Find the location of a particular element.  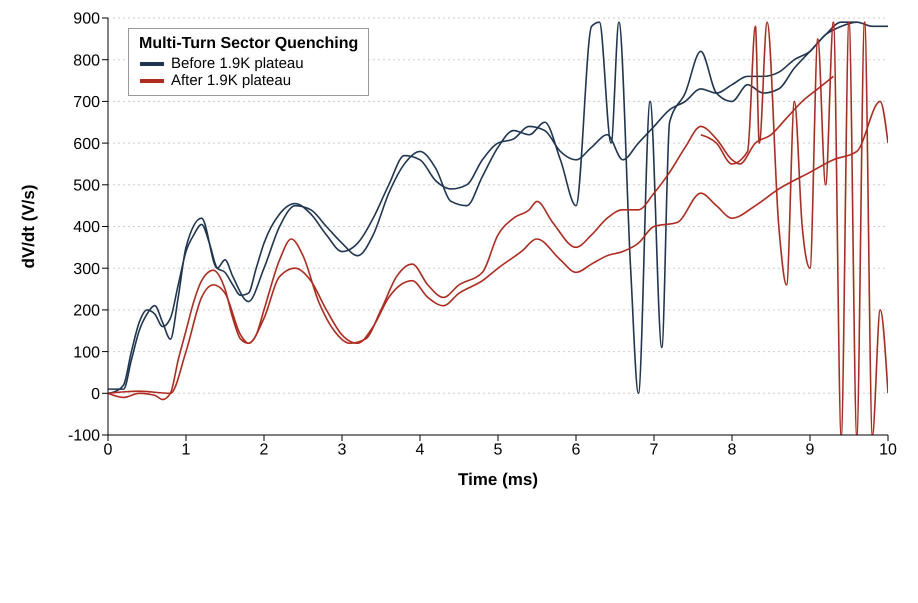

legend-title: Multi-Turn Sector Quenching is located at coordinates (248, 44).